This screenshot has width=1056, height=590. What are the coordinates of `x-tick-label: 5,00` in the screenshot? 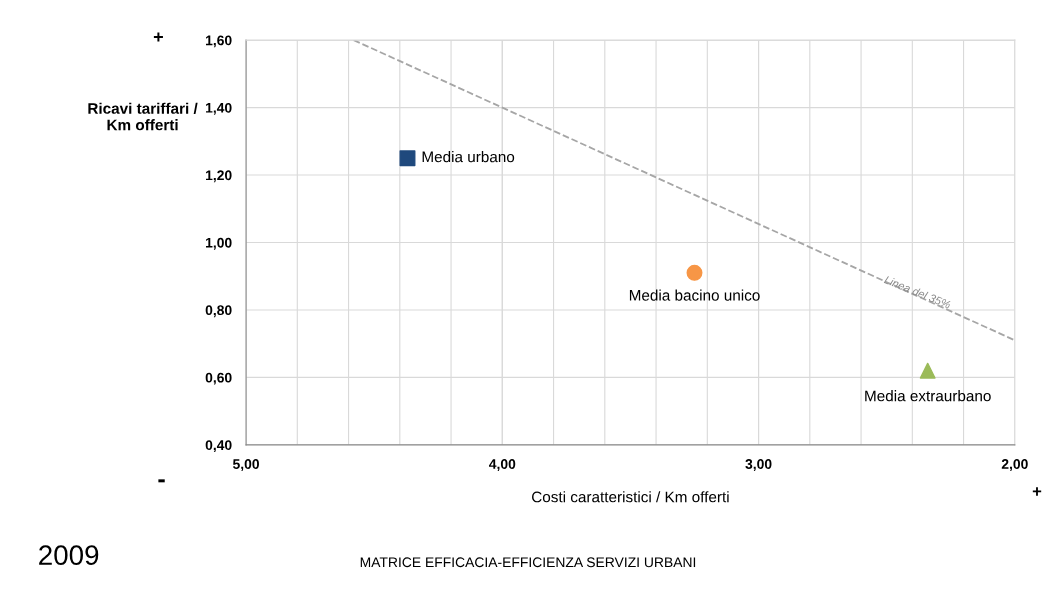 It's located at (245, 465).